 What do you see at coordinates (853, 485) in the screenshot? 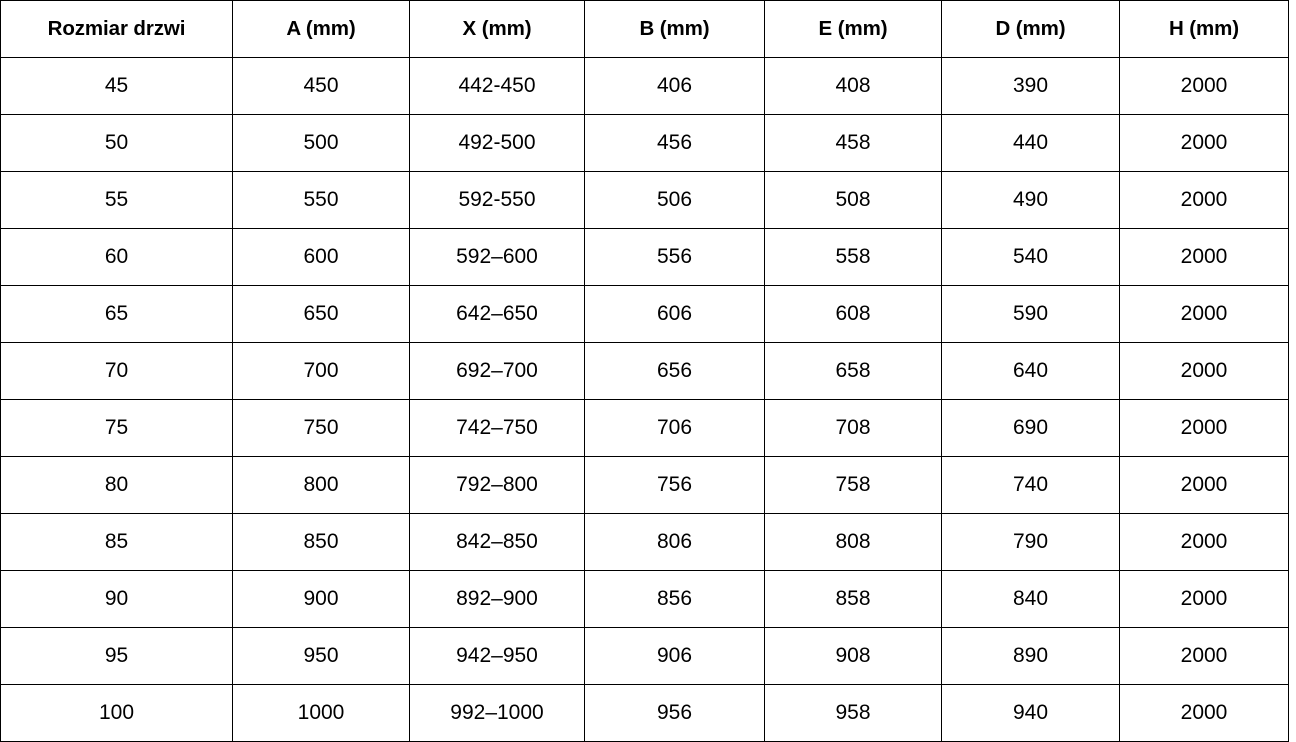
I see `cell-e: 758` at bounding box center [853, 485].